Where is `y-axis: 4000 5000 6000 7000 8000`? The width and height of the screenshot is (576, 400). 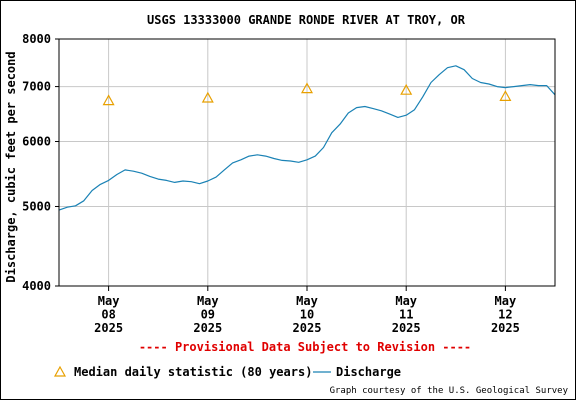
y-axis: 4000 5000 6000 7000 8000 is located at coordinates (40, 162).